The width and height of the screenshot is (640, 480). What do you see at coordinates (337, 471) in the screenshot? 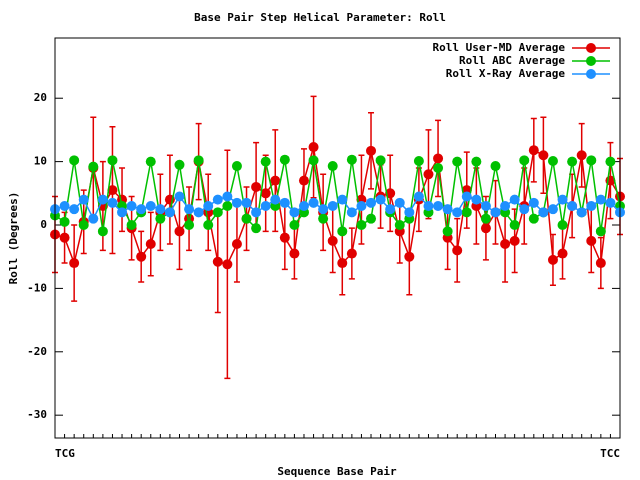
I see `x-axis-label: Sequence Base Pair` at bounding box center [337, 471].